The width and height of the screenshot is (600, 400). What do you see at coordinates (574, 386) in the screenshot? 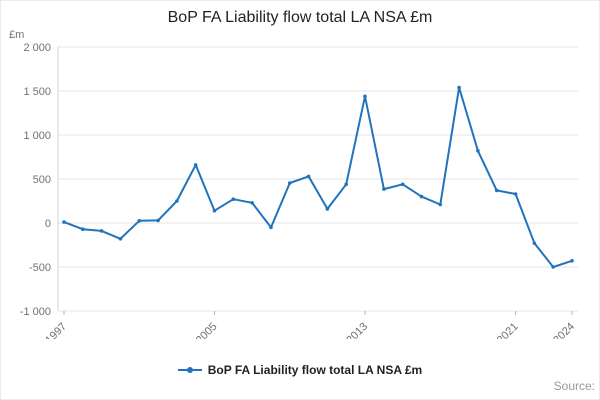
I see `source-label: Source:` at bounding box center [574, 386].